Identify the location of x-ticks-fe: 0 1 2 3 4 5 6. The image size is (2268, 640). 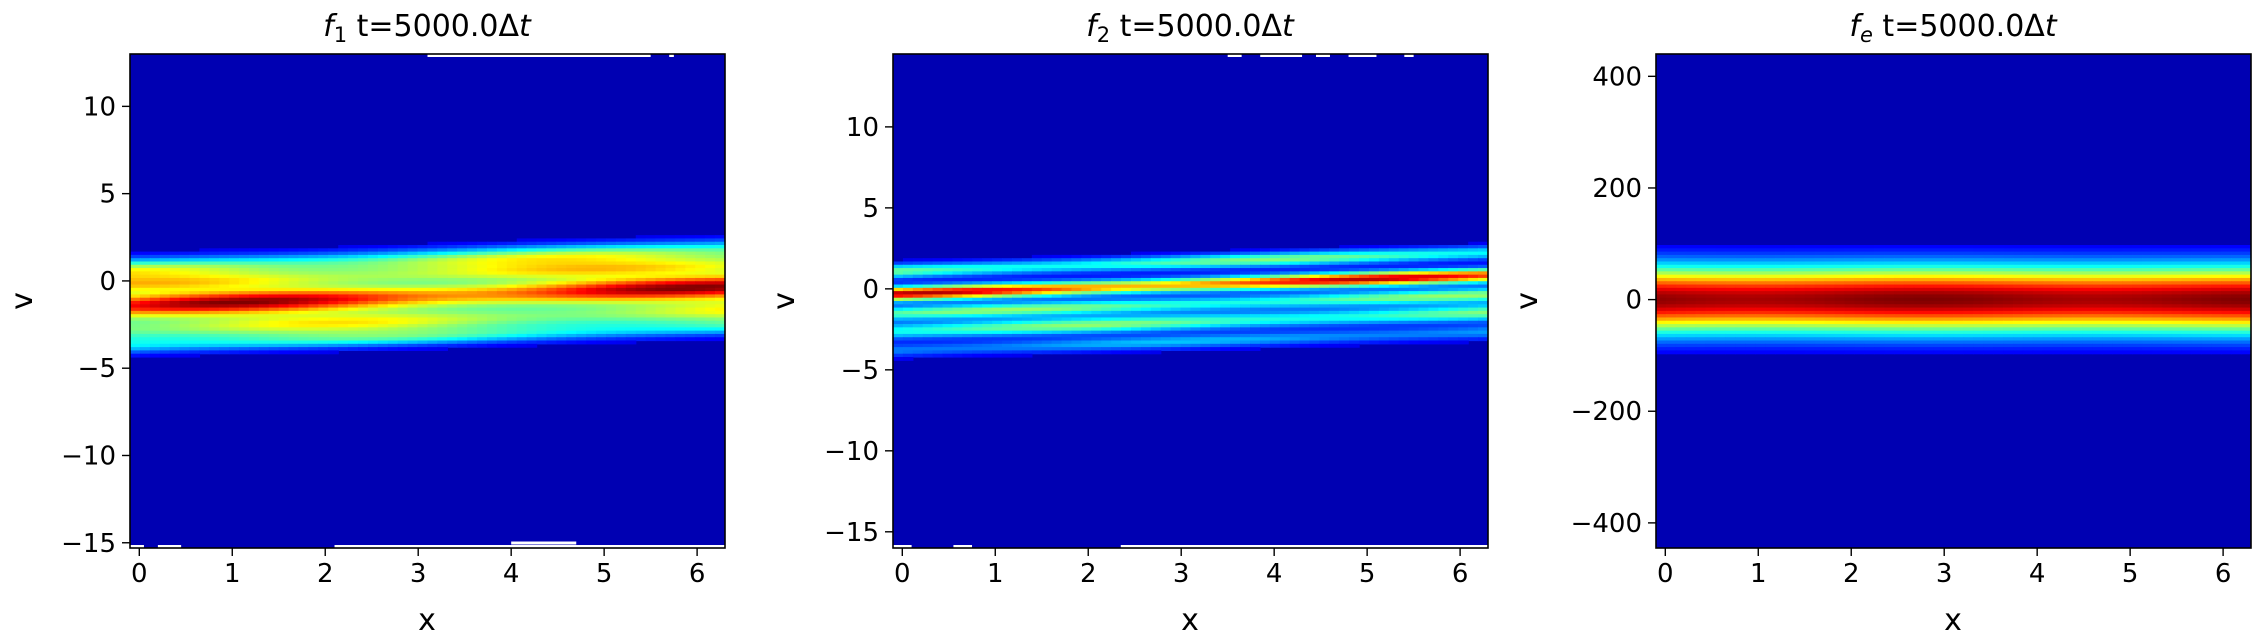
(1944, 568).